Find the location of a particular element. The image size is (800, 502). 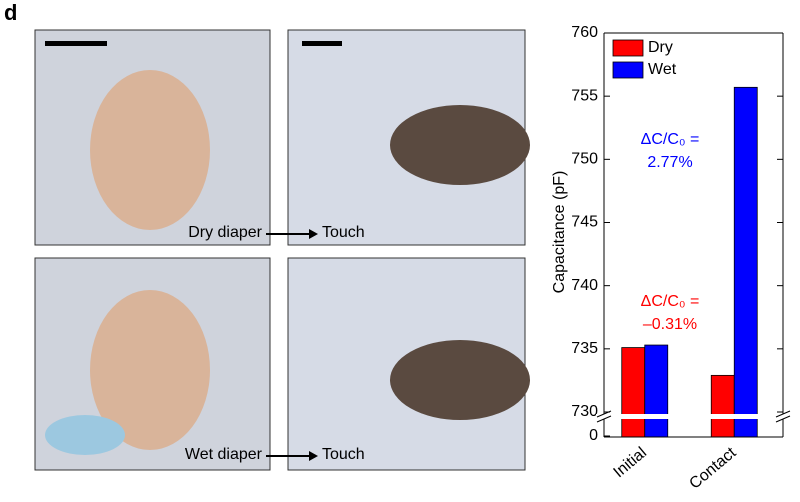

y-tick-label: 730 is located at coordinates (584, 411).